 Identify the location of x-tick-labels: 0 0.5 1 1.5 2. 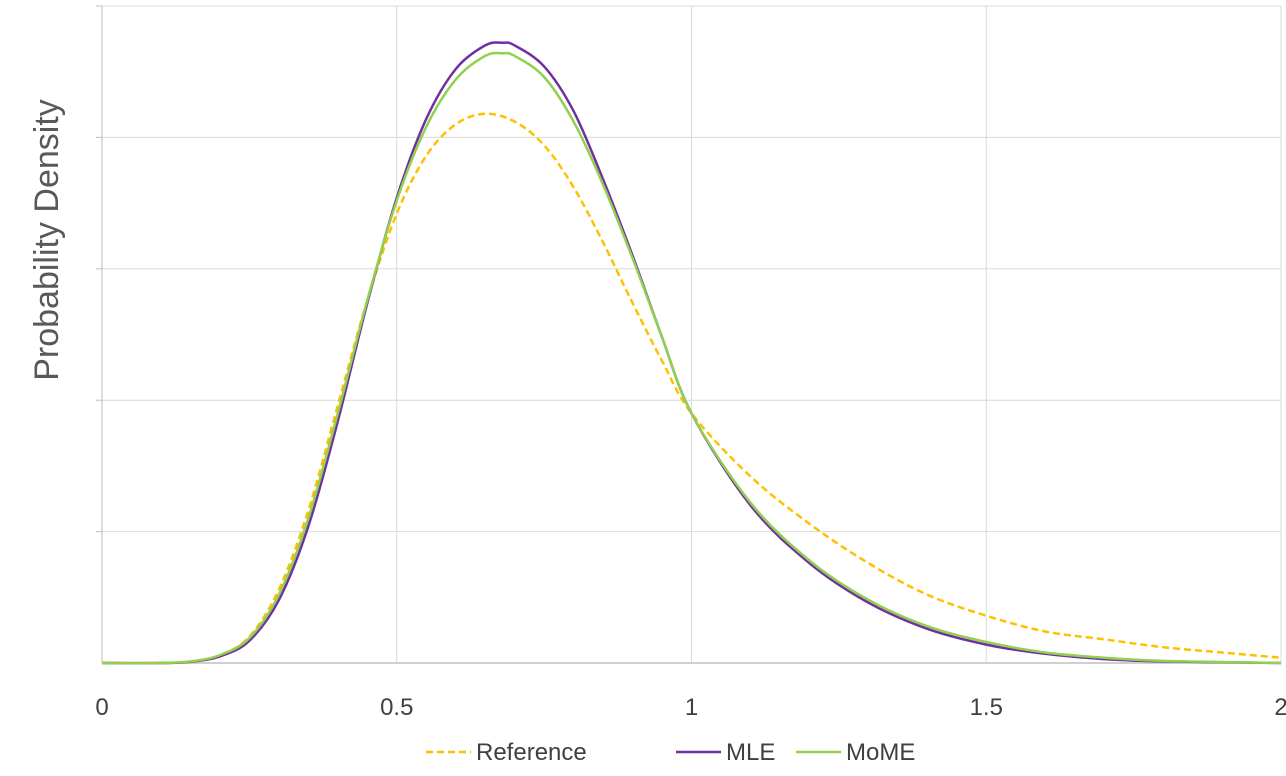
(690, 707).